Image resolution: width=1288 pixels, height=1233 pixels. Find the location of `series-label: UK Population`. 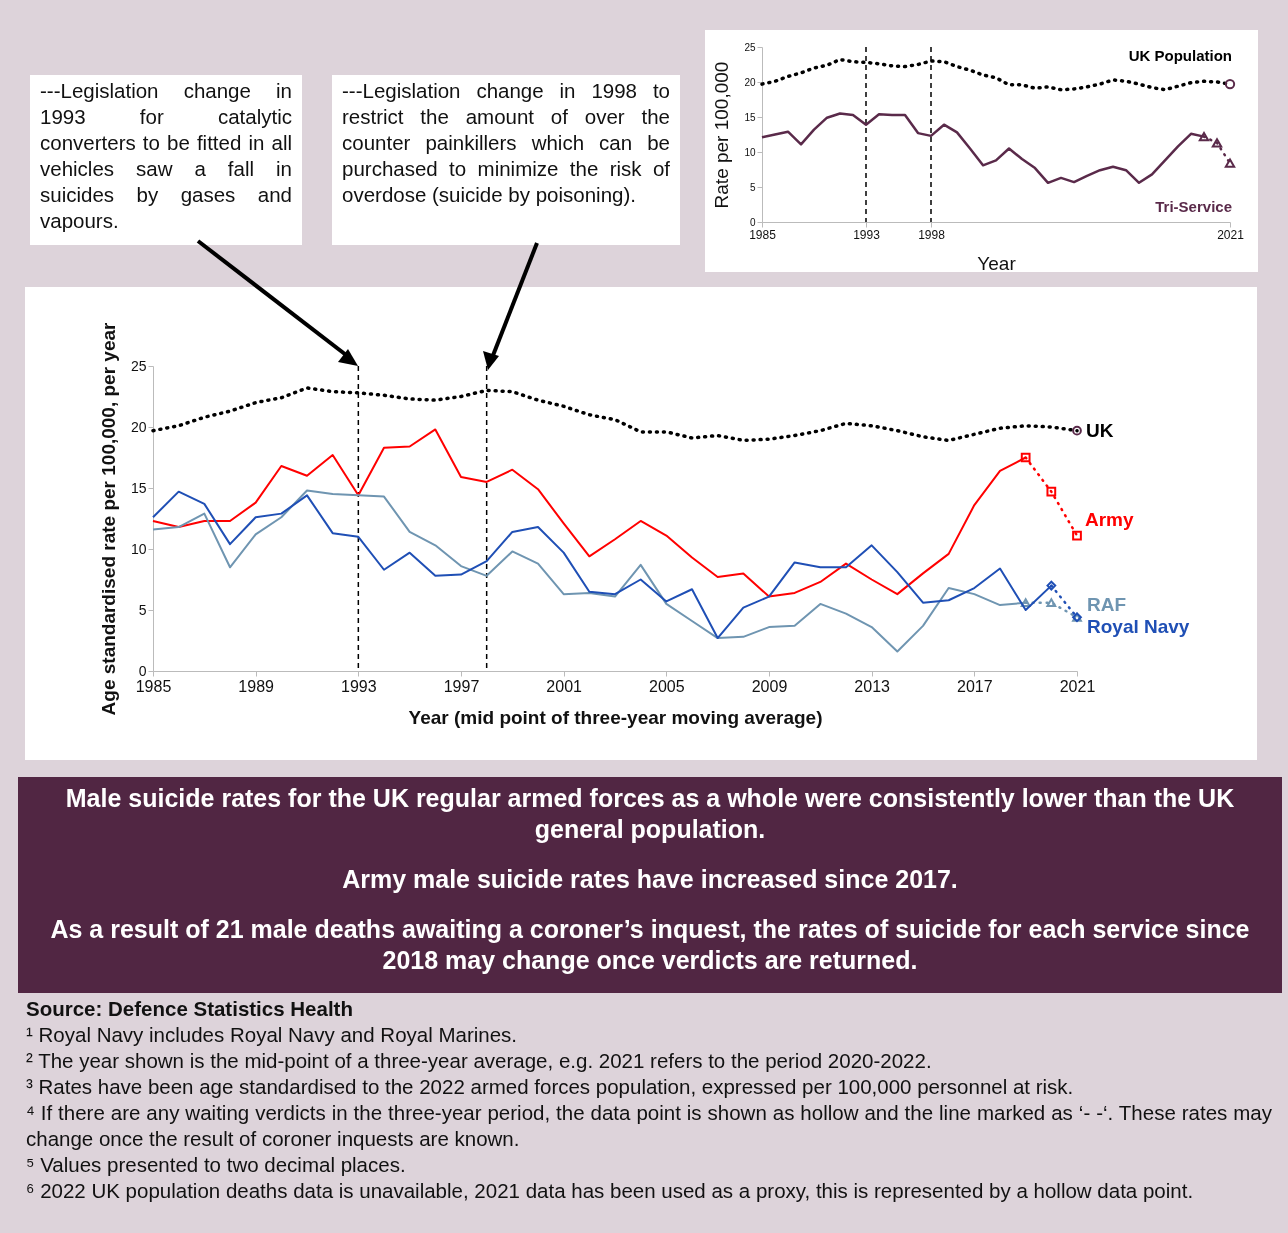

series-label: UK Population is located at coordinates (1180, 56).